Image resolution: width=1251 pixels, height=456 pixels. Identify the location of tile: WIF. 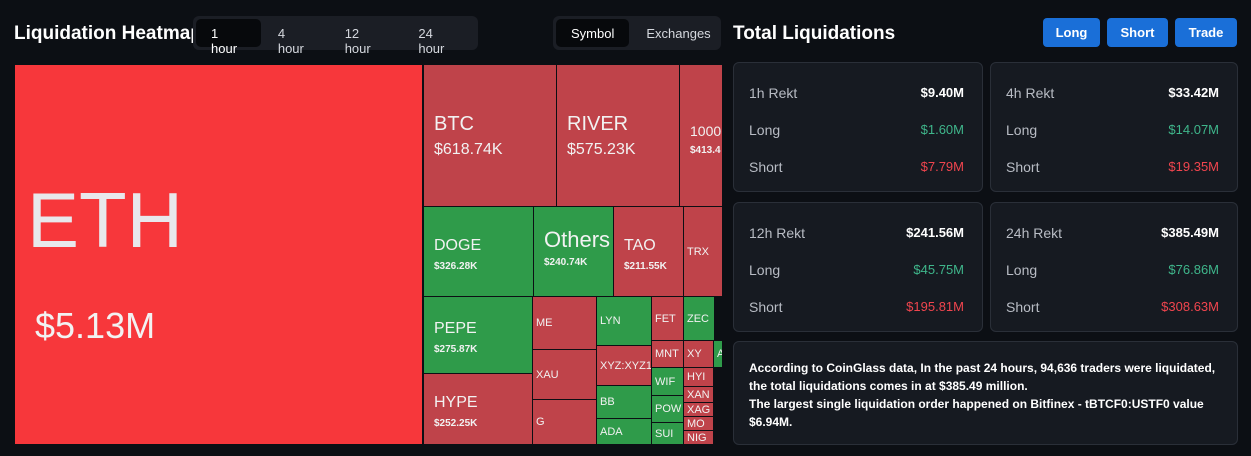
(667, 381).